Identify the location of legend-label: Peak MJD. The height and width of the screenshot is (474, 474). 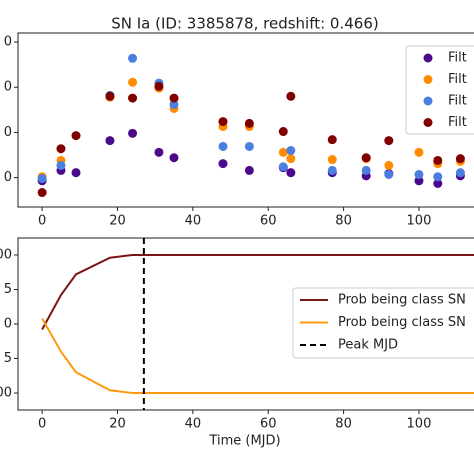
(368, 345).